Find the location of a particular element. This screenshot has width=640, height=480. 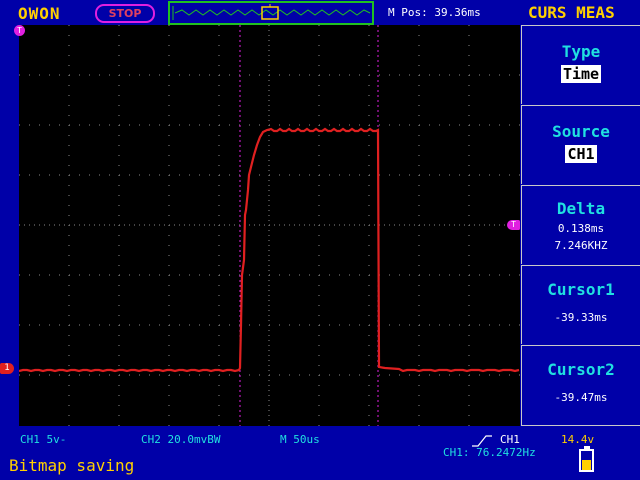

battery-icon-cap is located at coordinates (587, 448).